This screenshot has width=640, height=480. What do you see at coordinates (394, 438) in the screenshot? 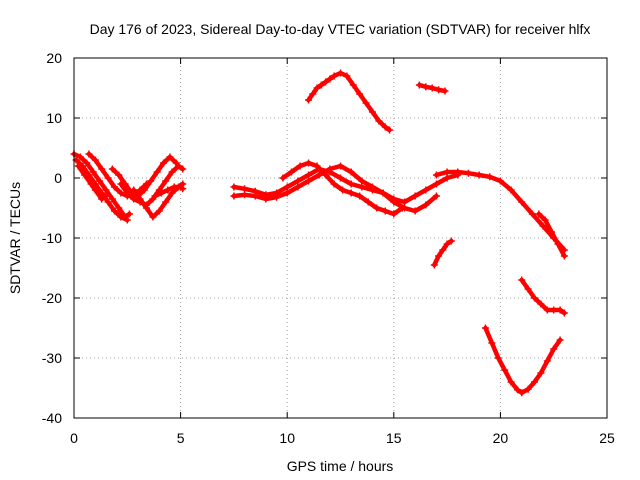
I see `x-tick-label: 15` at bounding box center [394, 438].